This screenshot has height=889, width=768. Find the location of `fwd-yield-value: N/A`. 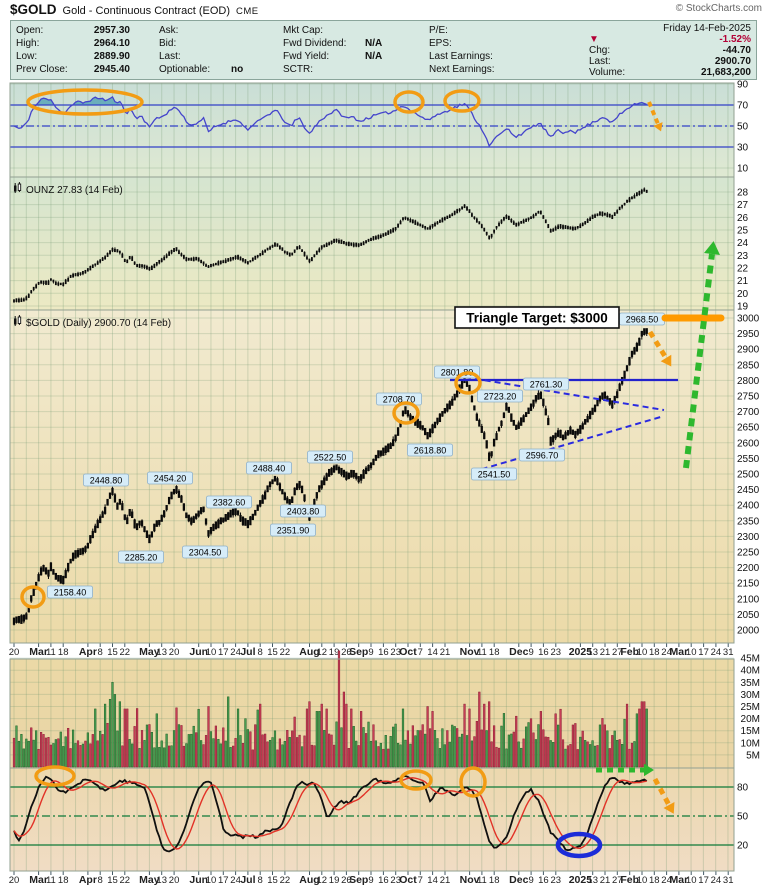

fwd-yield-value: N/A is located at coordinates (374, 56).